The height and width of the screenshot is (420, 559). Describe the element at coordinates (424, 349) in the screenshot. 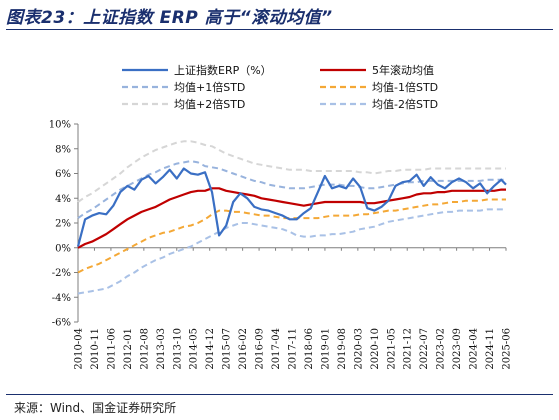

I see `x-tick-label: 2022-07` at that location.